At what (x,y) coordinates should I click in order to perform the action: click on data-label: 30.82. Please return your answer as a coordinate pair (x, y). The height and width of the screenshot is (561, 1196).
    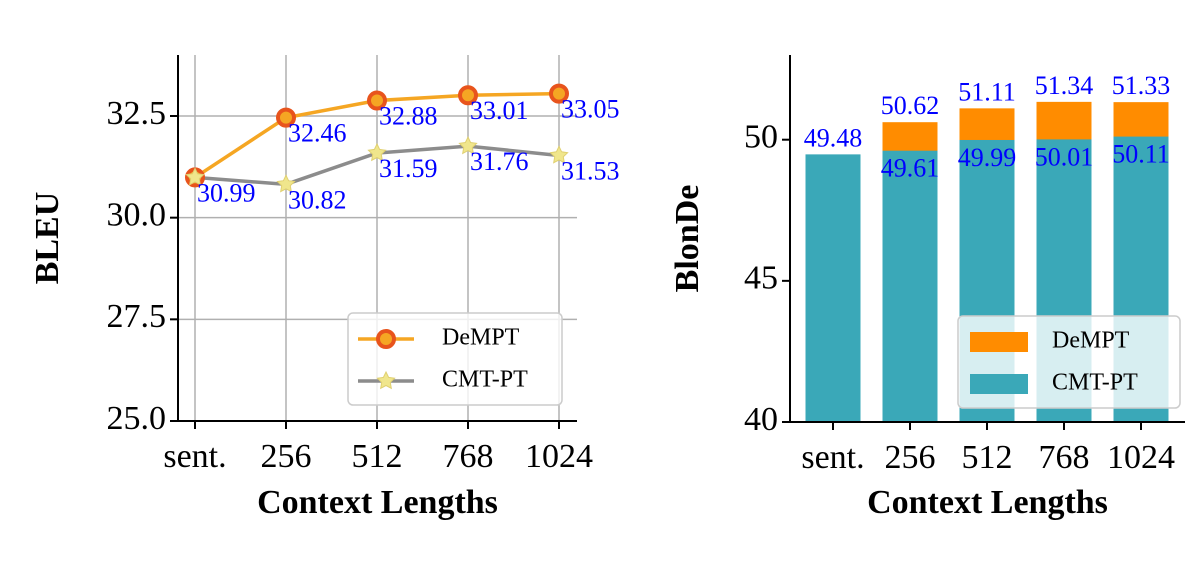
    Looking at the image, I should click on (317, 199).